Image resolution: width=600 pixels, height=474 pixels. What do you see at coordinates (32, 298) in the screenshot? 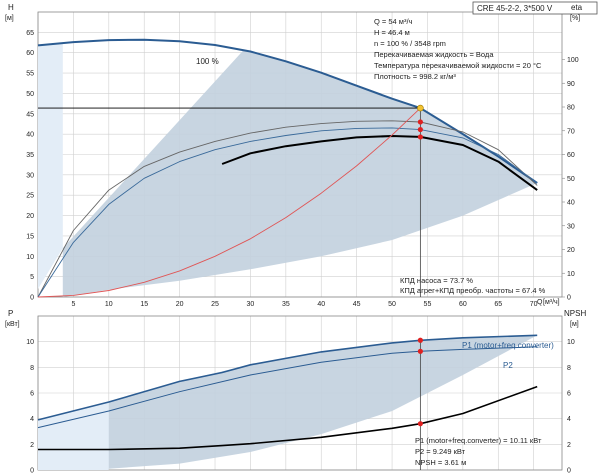
I see `y-left-tick-label: 0` at bounding box center [32, 298].